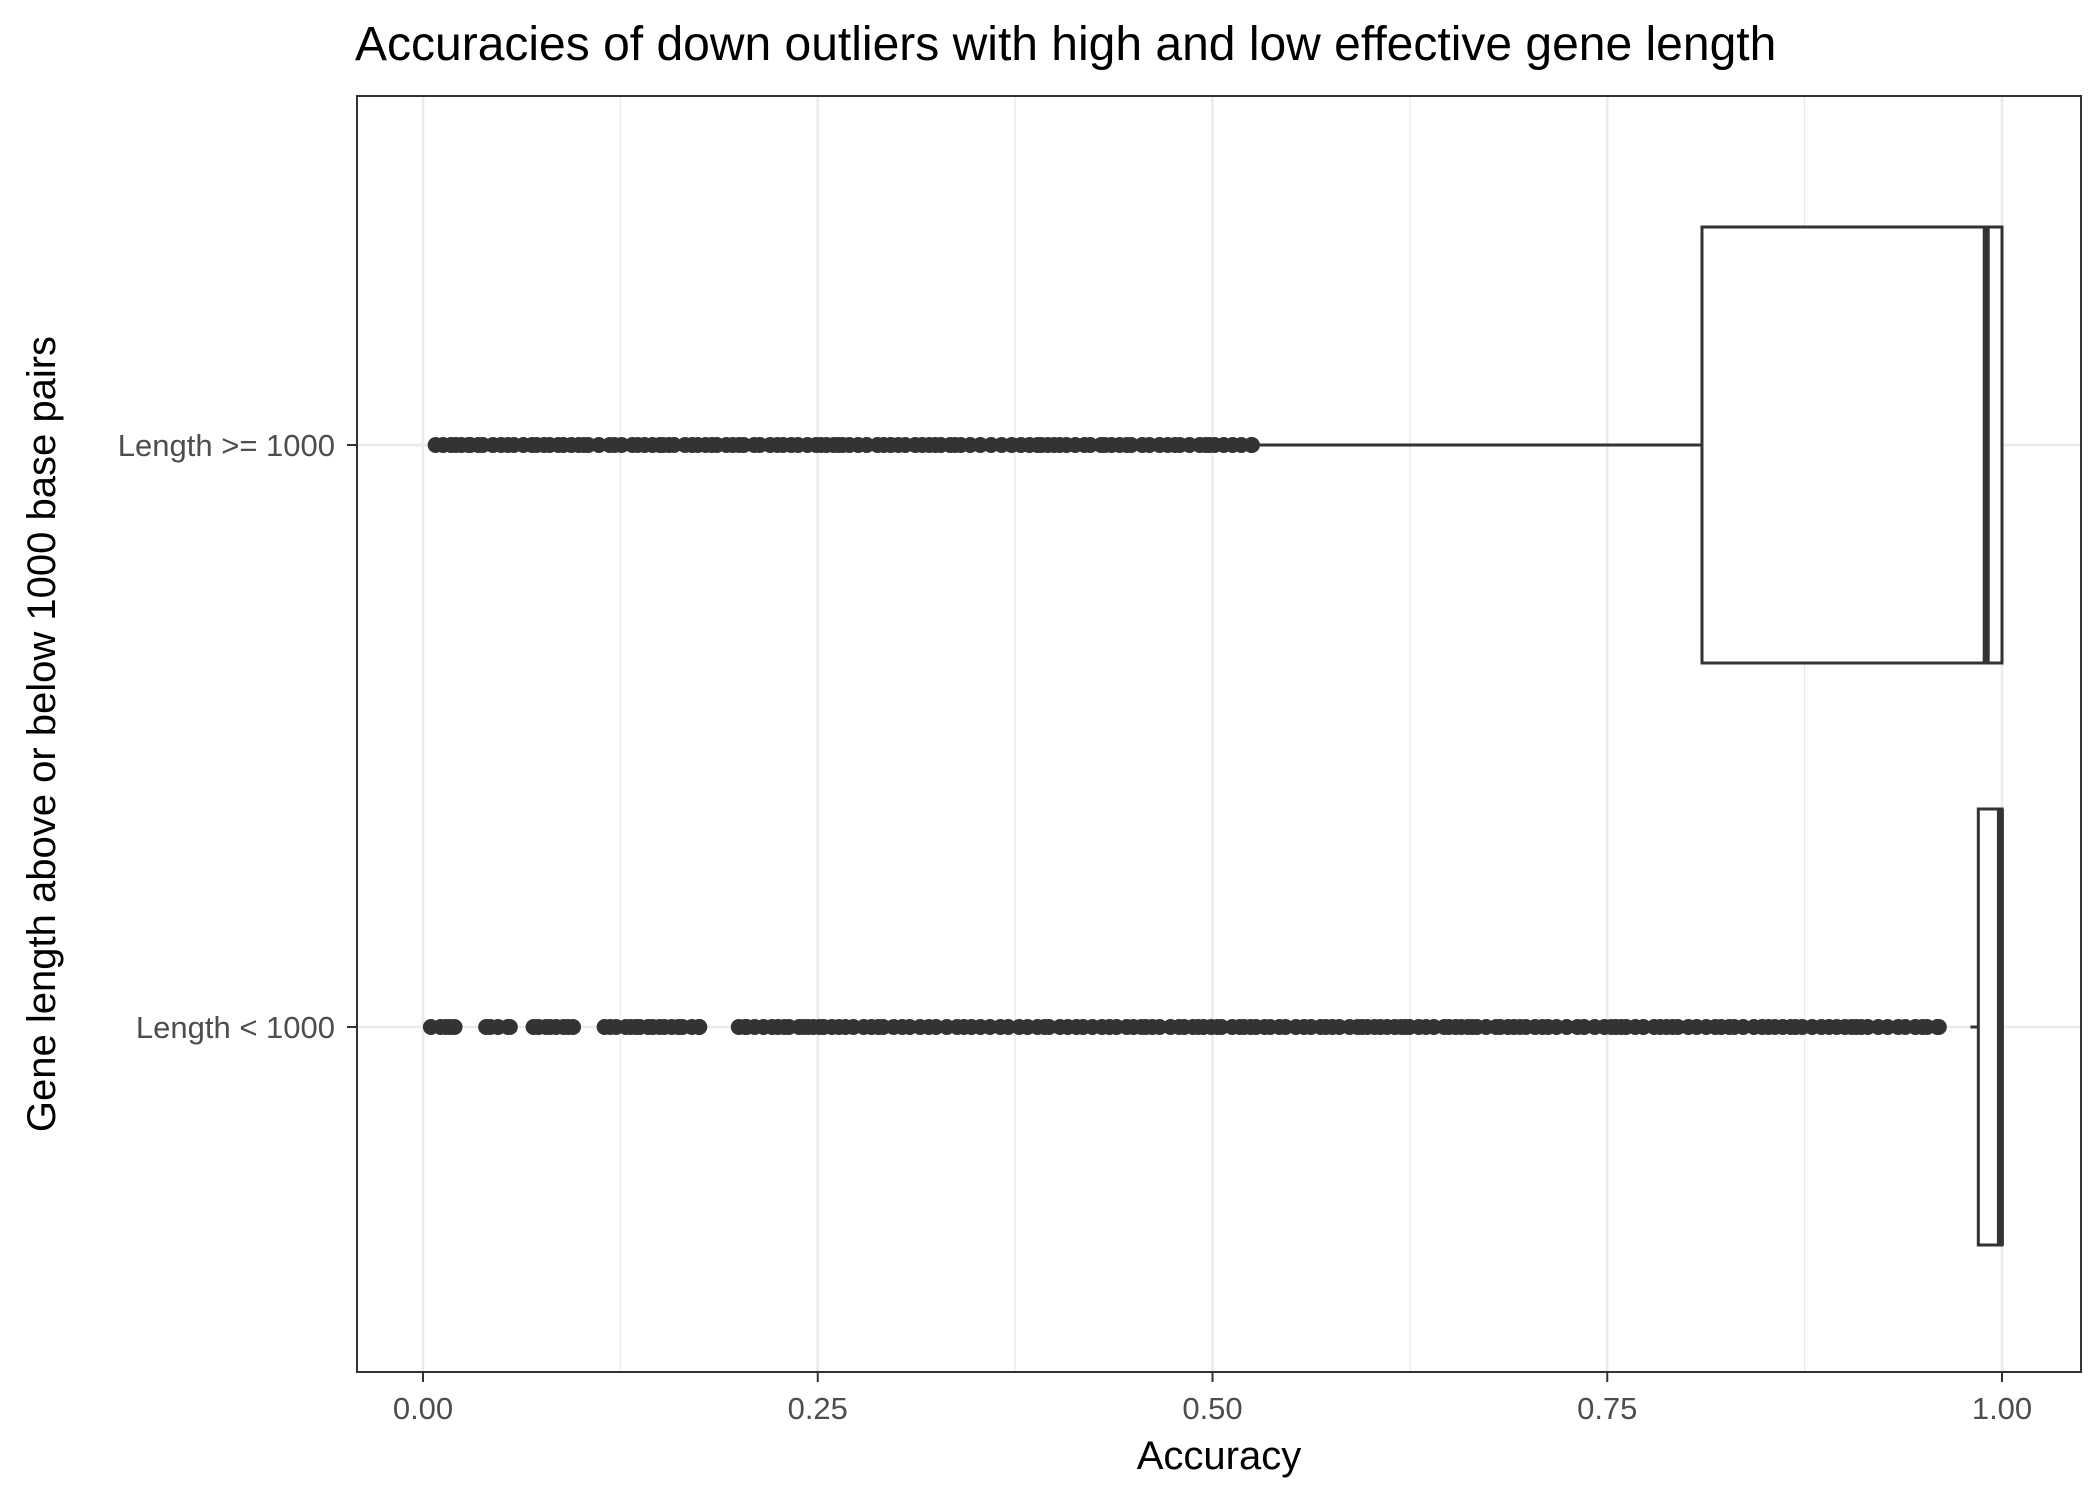 Image resolution: width=2099 pixels, height=1499 pixels. What do you see at coordinates (1607, 1408) in the screenshot?
I see `x-tick-label: 0.75` at bounding box center [1607, 1408].